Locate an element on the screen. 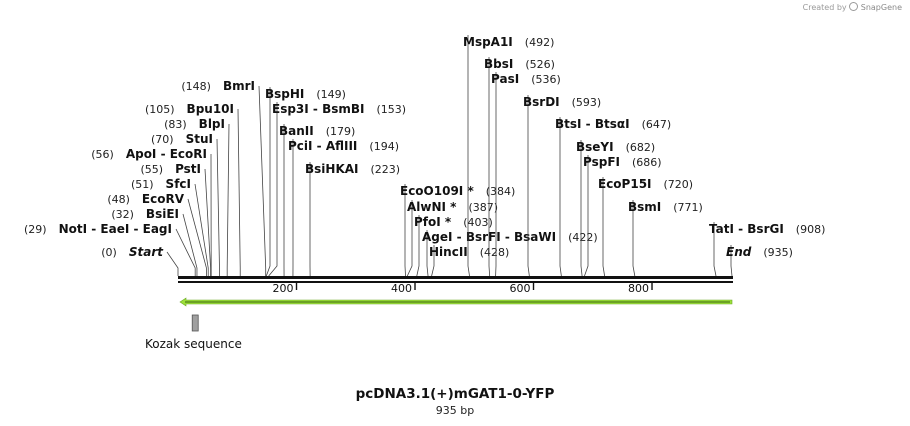 The image size is (910, 426). site-label: (48) EcoRV is located at coordinates (145, 199).